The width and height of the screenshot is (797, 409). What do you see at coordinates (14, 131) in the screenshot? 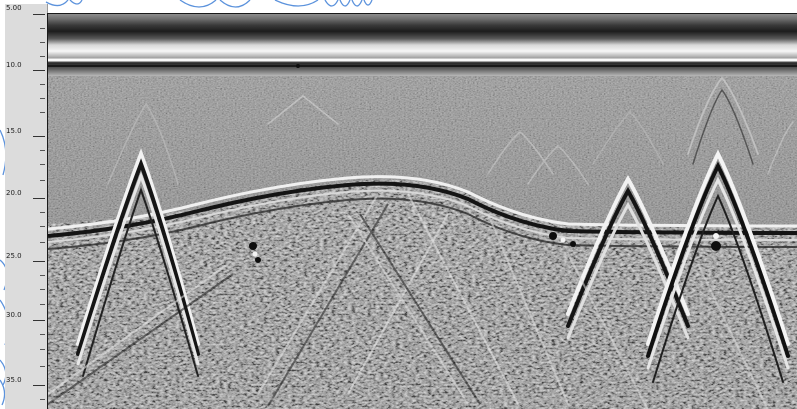
I see `depth-tick-label: 15.0` at bounding box center [14, 131].